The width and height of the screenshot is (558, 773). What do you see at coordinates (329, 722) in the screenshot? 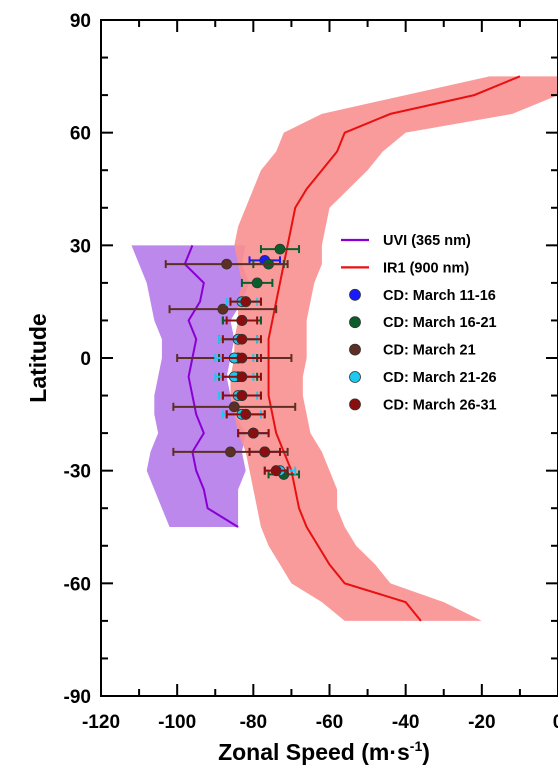
I see `x-tick-label: -60` at bounding box center [329, 722].